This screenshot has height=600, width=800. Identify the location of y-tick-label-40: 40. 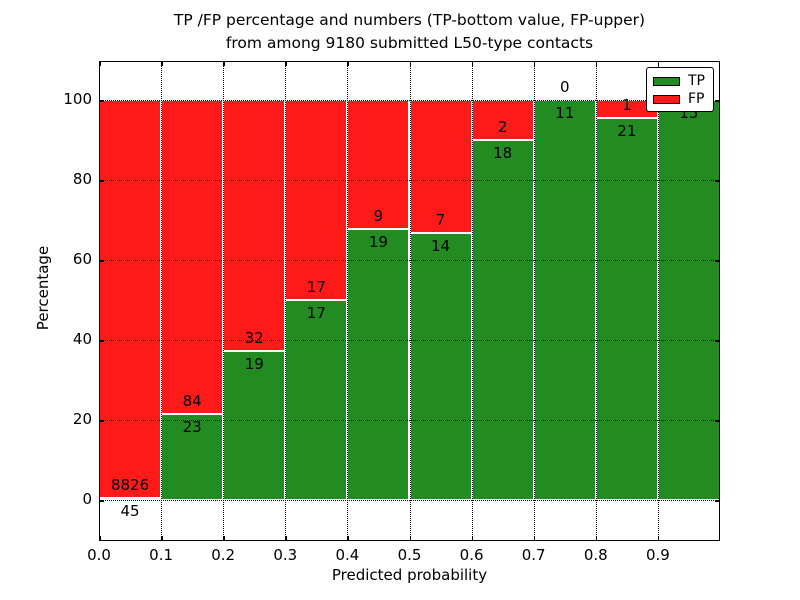
(82, 339).